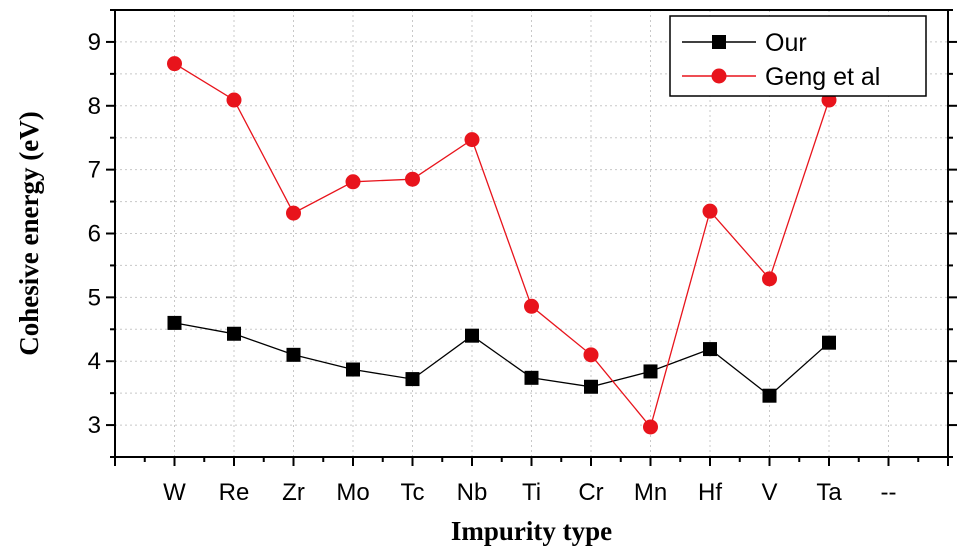 The width and height of the screenshot is (974, 549). What do you see at coordinates (94, 106) in the screenshot?
I see `y-tick-label: 8` at bounding box center [94, 106].